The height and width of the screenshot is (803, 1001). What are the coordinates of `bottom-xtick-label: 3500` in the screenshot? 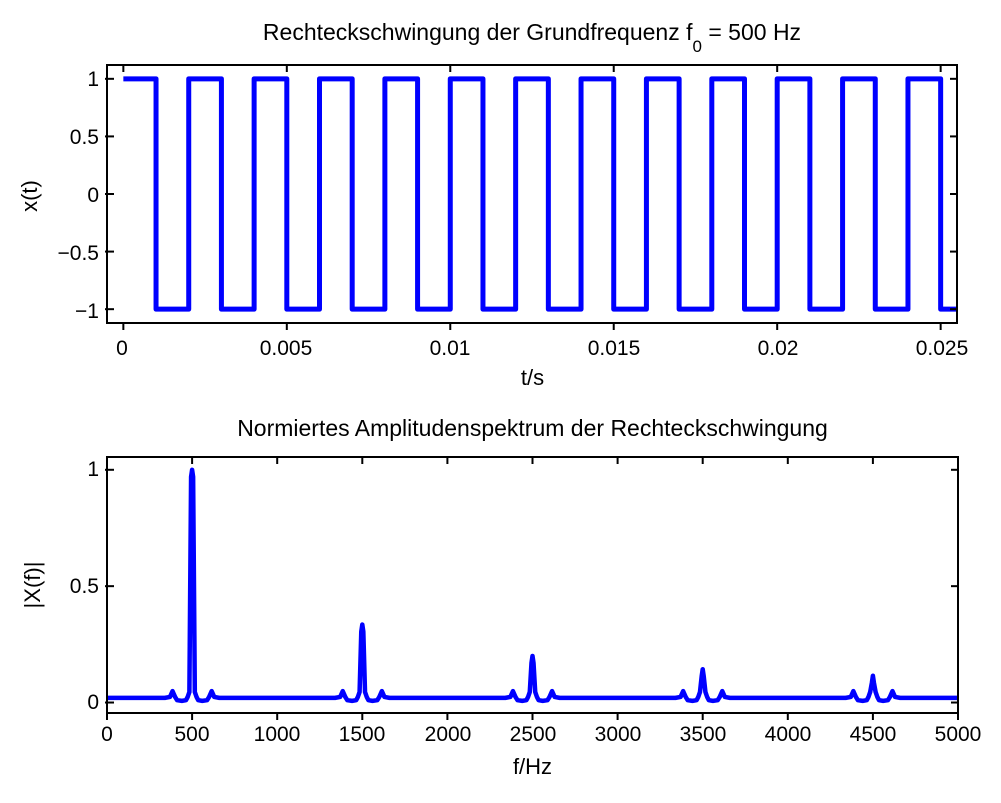 It's located at (703, 734).